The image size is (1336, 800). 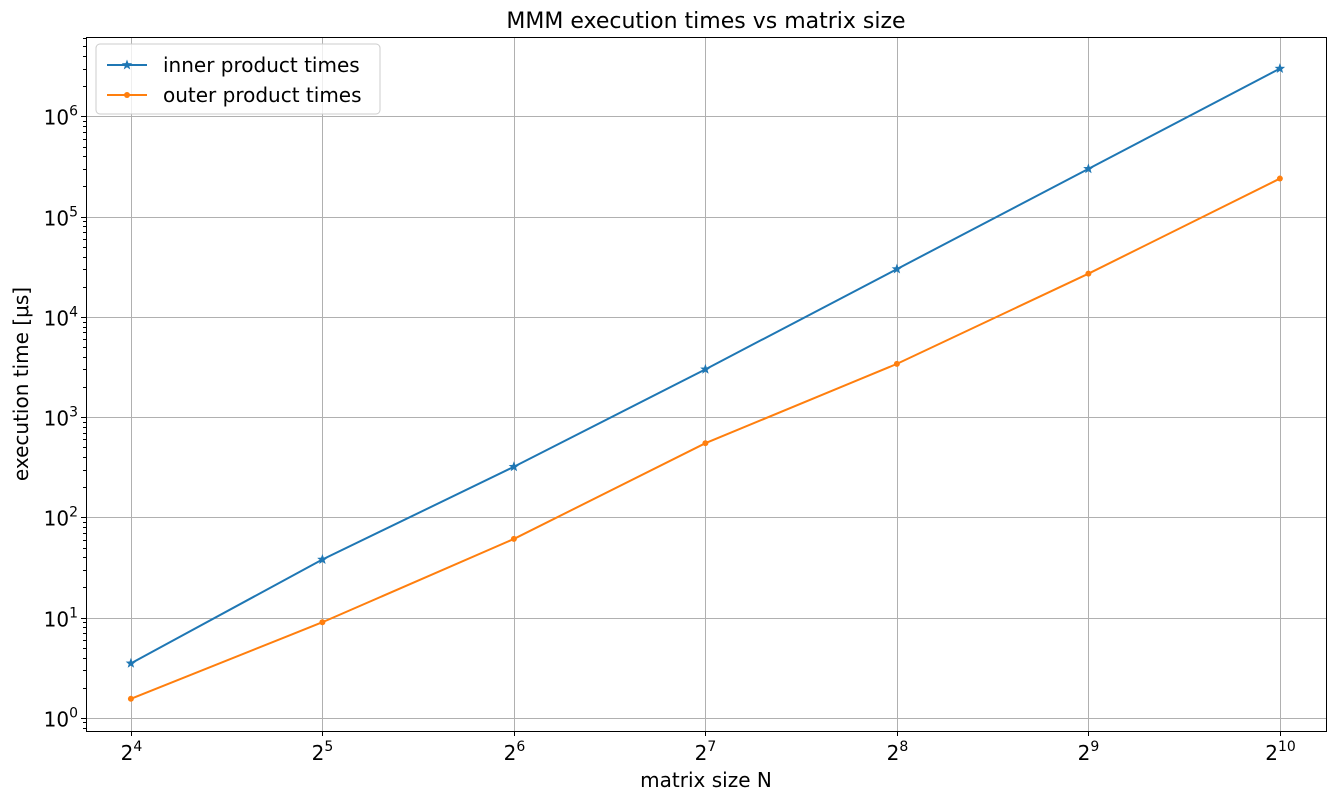 I want to click on legend-box, so click(x=238, y=79).